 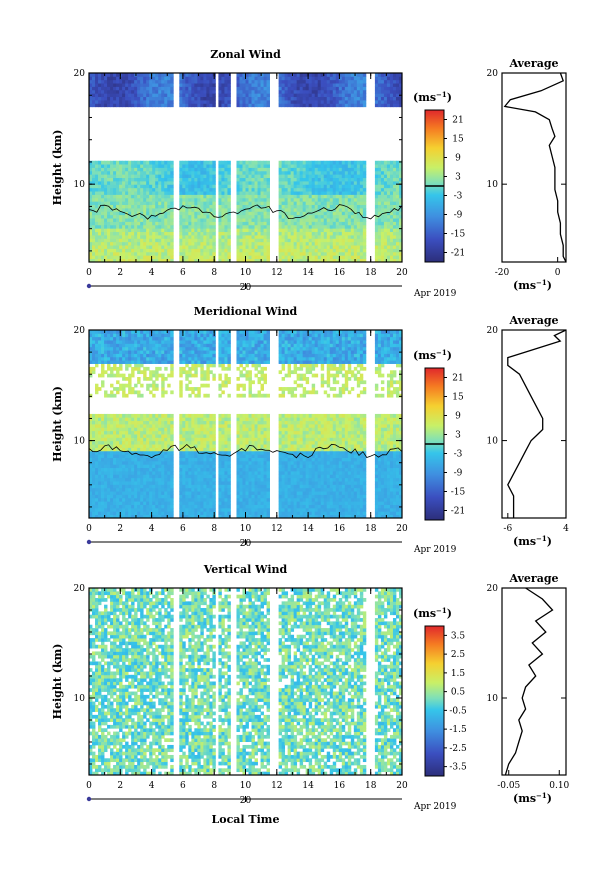 What do you see at coordinates (458, 235) in the screenshot?
I see `colorbar-tick-label: -15` at bounding box center [458, 235].